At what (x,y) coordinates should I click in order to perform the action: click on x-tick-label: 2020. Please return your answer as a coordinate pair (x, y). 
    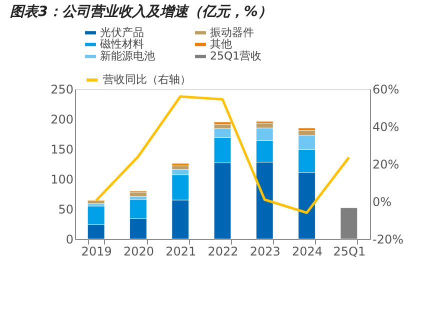
    Looking at the image, I should click on (138, 251).